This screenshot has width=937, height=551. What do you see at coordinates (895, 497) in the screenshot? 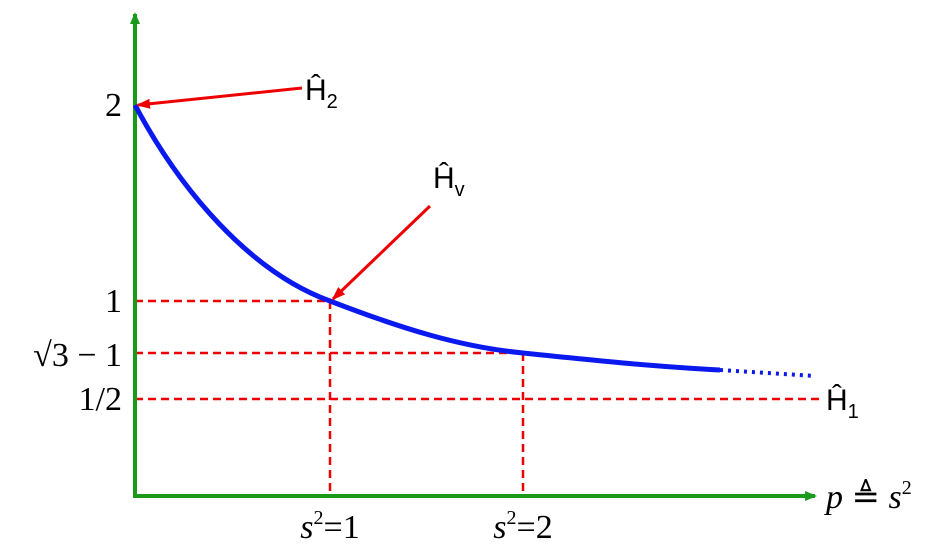
I see `x-axis-base: s` at bounding box center [895, 497].